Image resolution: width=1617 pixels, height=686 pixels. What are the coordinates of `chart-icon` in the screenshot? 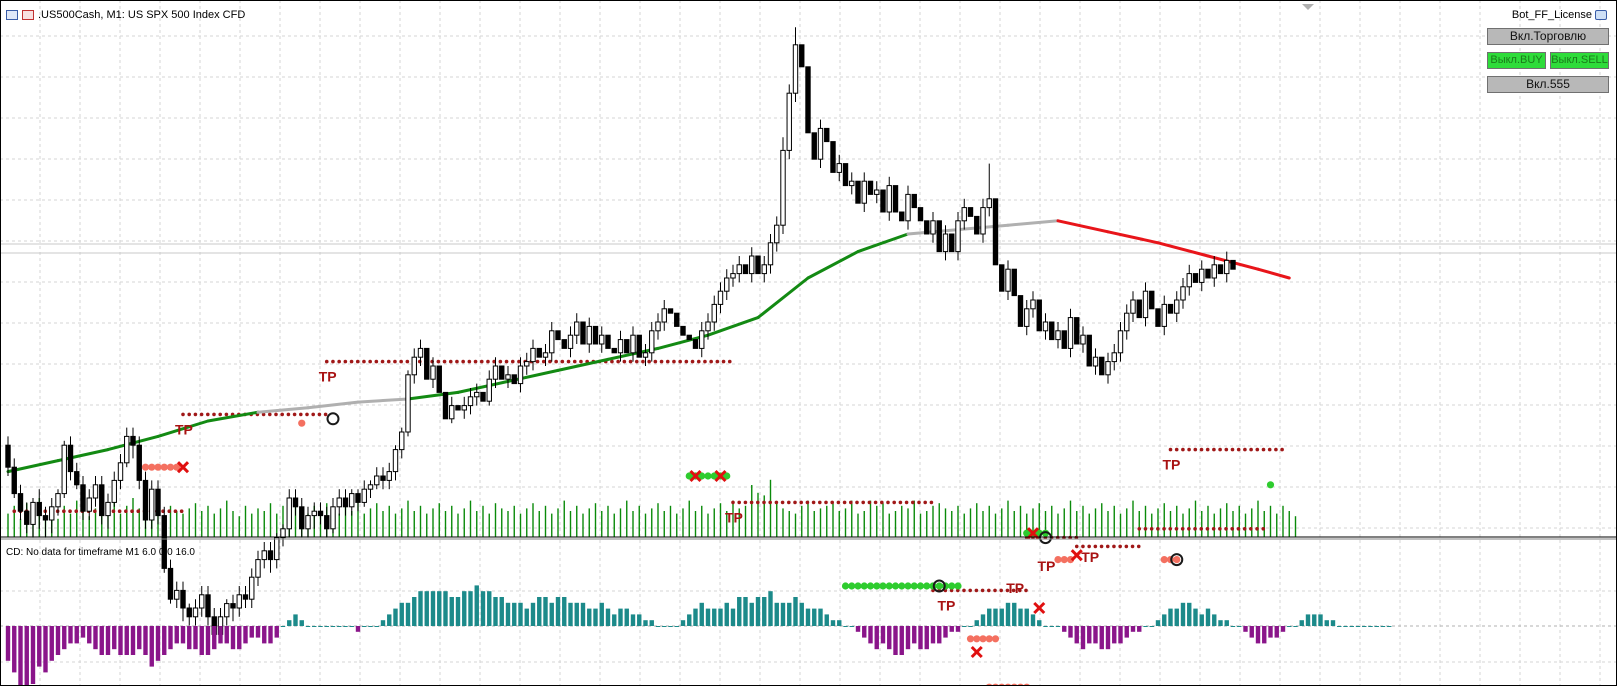 It's located at (28, 15).